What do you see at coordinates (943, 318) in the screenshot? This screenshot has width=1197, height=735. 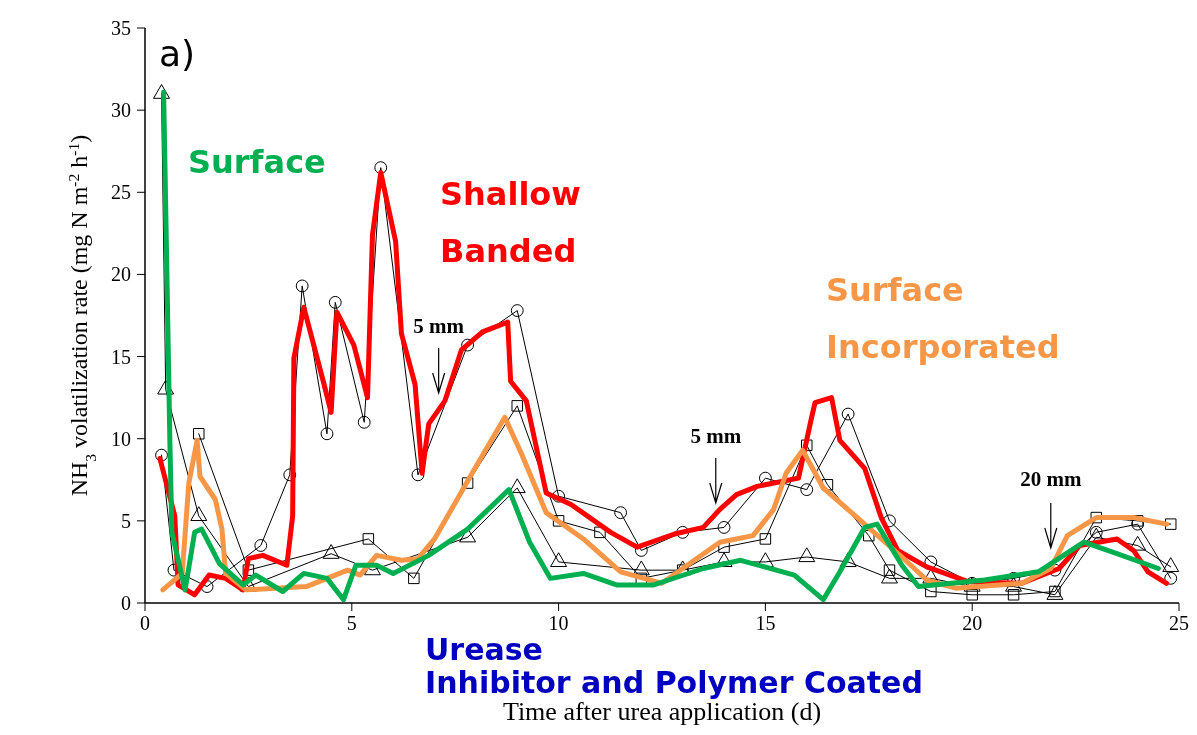 I see `text: Surface Incorporated` at bounding box center [943, 318].